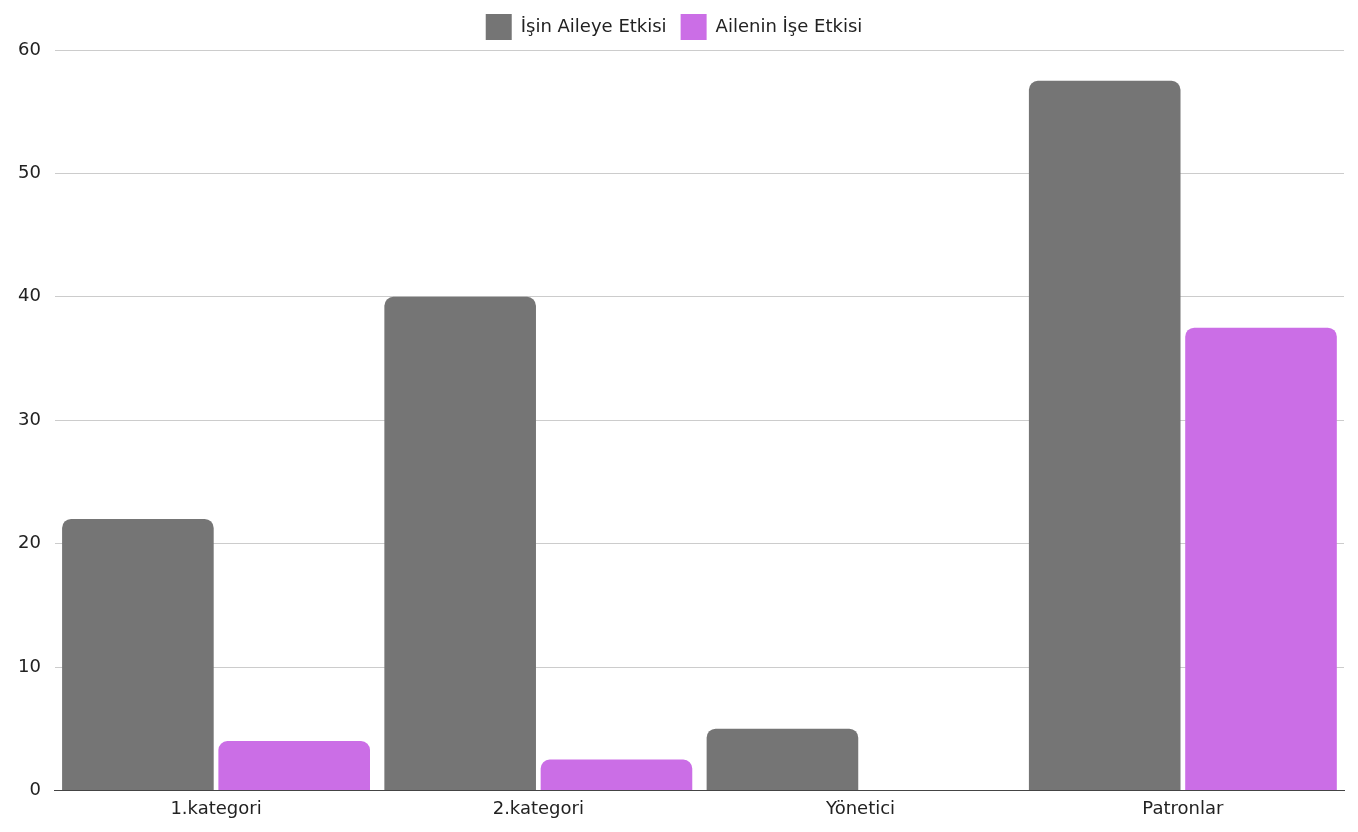 This screenshot has height=832, width=1358. Describe the element at coordinates (538, 807) in the screenshot. I see `x-tick-label: 2.kategori` at that location.